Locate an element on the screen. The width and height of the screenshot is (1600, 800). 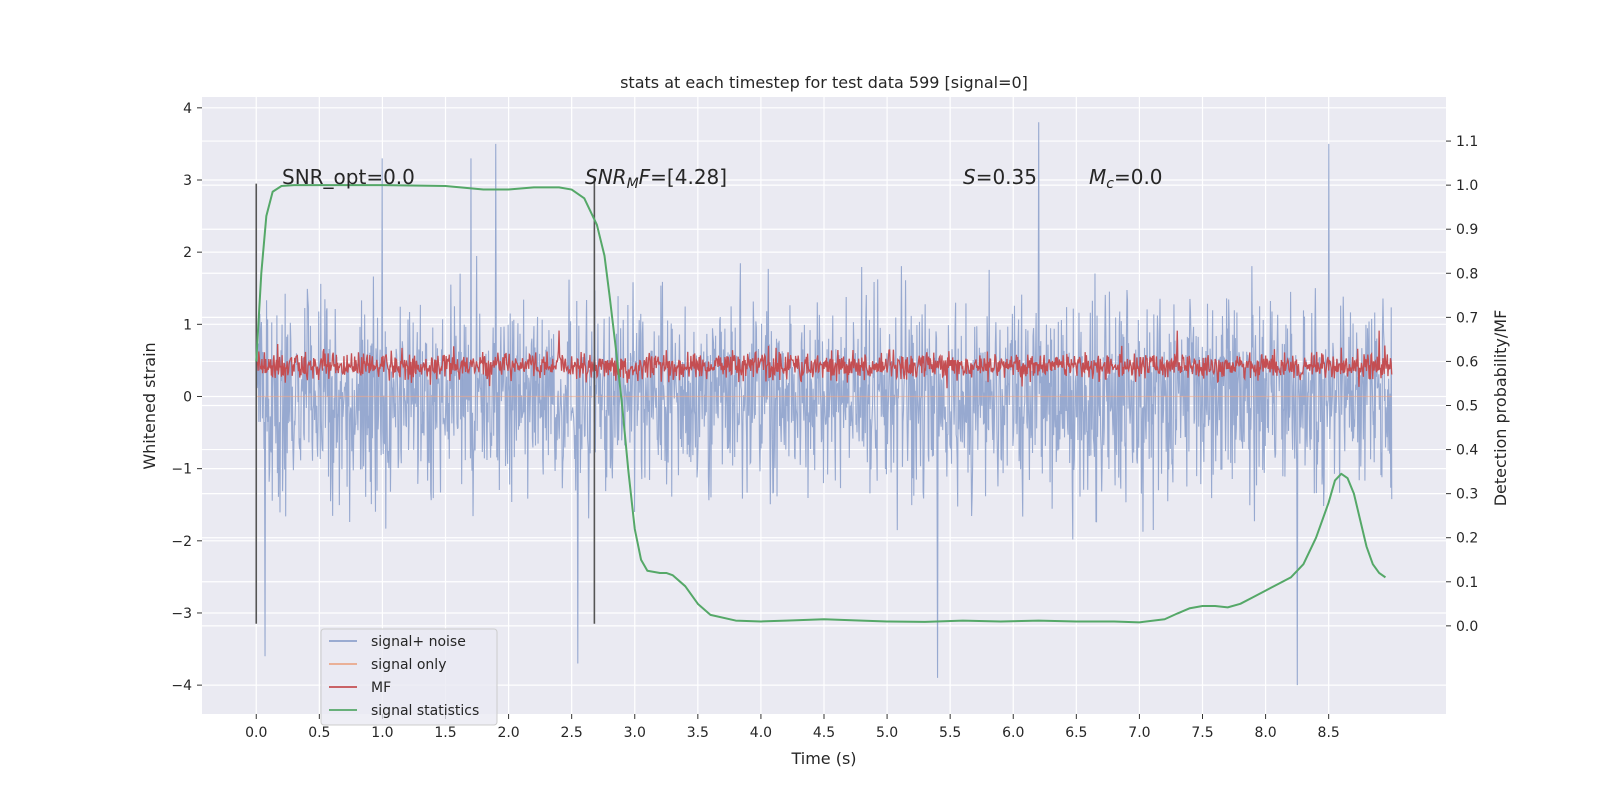
annotation-s: S=0.35 is located at coordinates (1000, 177).